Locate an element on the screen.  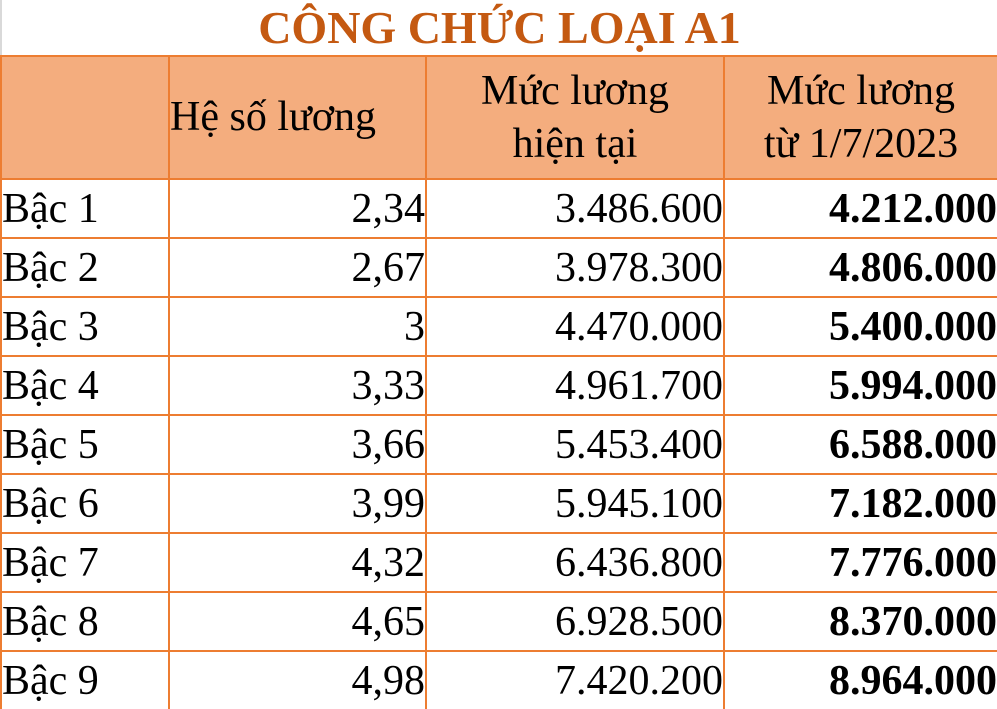
current-salary-cell: 4.470.000 is located at coordinates (575, 326).